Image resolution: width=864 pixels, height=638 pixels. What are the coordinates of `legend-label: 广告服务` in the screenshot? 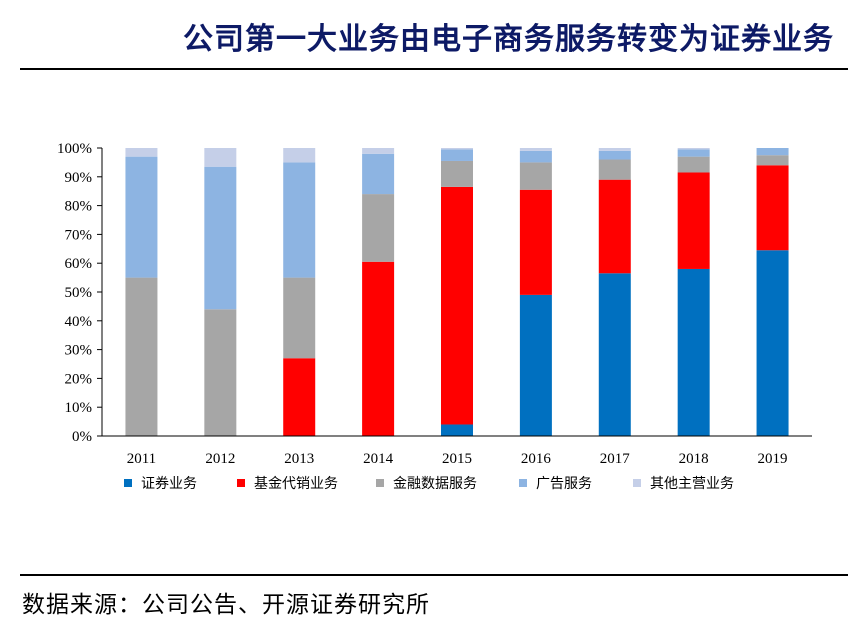 It's located at (564, 484).